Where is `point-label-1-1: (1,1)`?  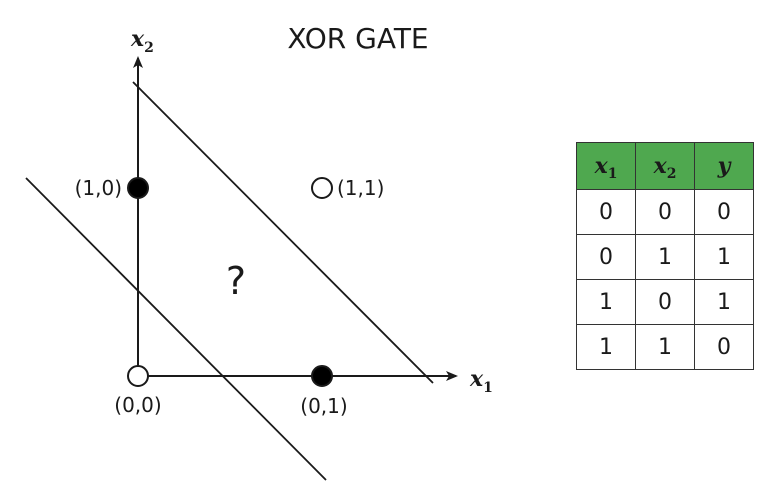
point-label-1-1: (1,1) is located at coordinates (360, 188).